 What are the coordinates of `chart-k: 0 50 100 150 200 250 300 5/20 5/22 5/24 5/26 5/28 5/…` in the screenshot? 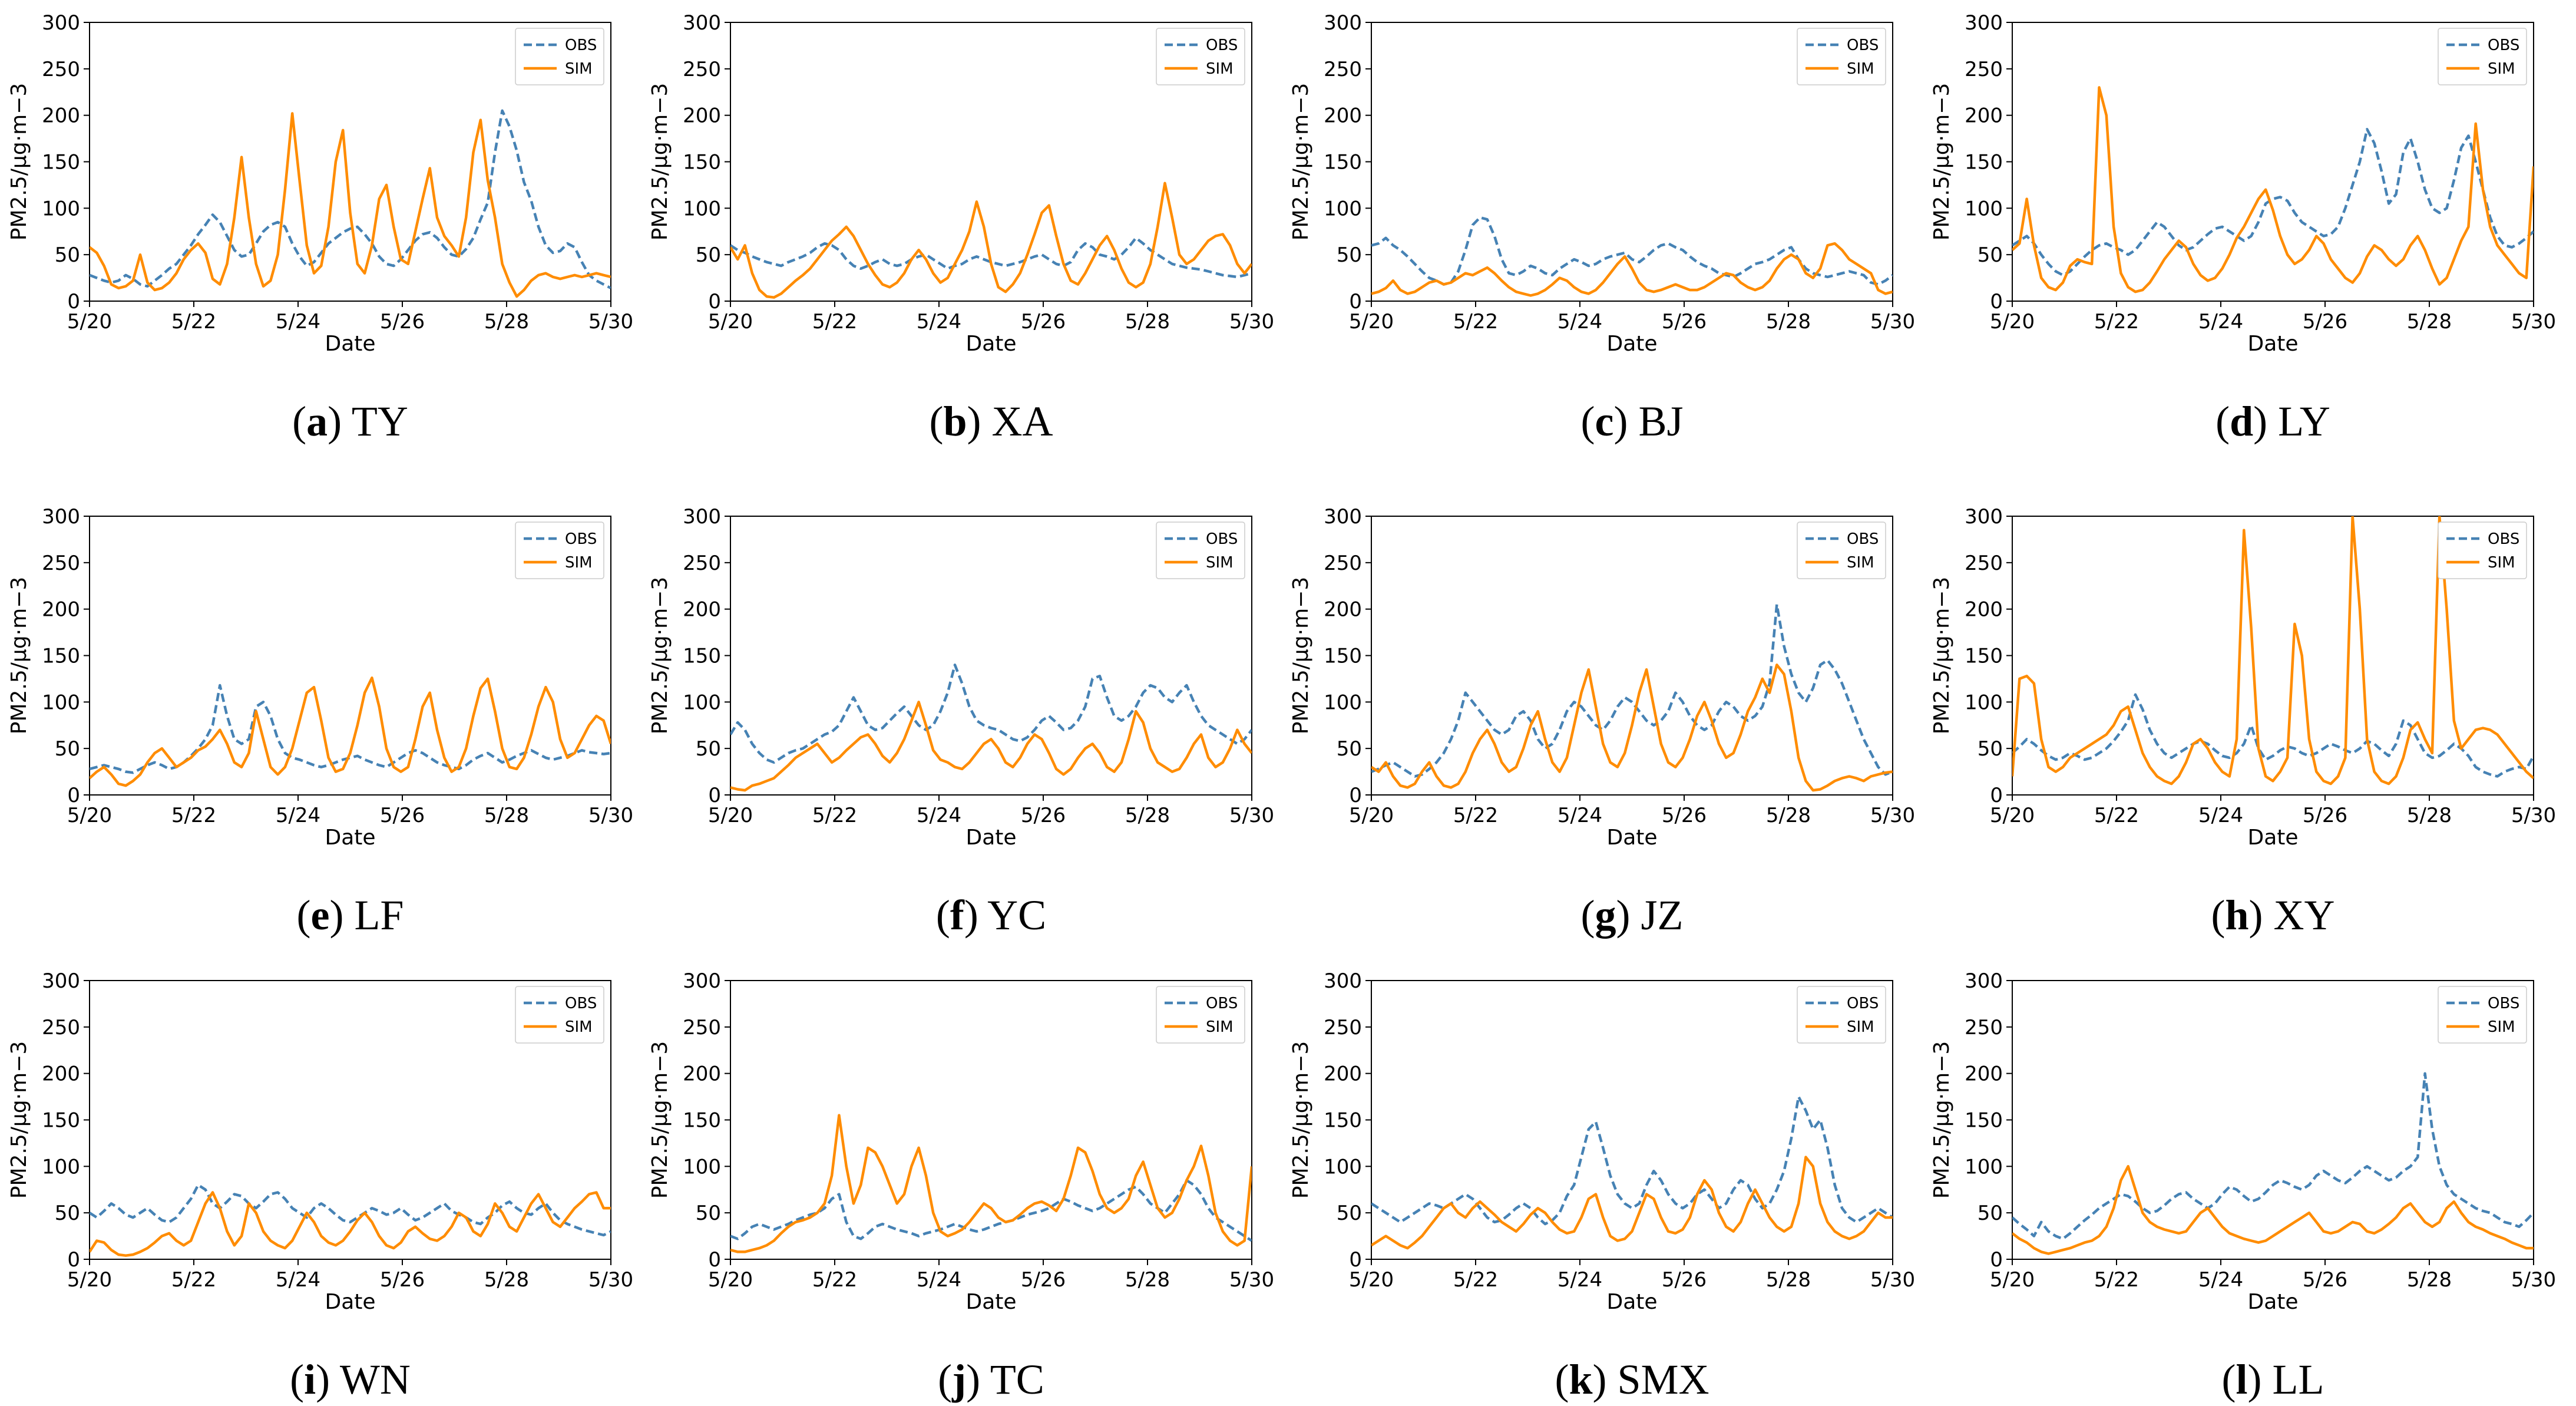 It's located at (1602, 1186).